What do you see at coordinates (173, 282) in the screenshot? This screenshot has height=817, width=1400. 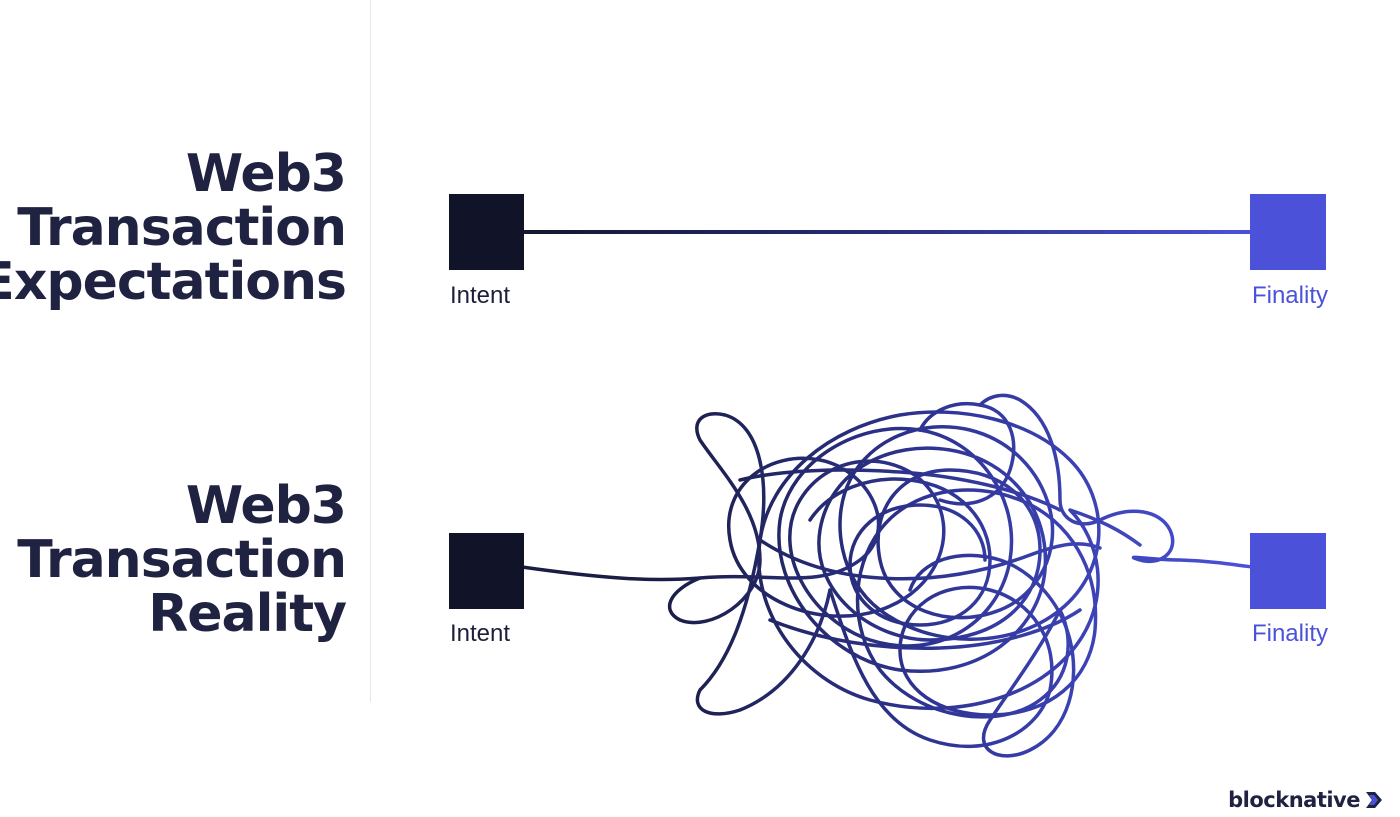 I see `heading-line: Expectations` at bounding box center [173, 282].